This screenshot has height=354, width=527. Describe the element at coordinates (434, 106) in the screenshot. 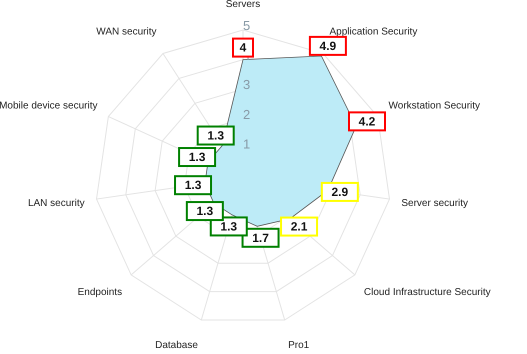

I see `spoke-label: Workstation Security` at that location.